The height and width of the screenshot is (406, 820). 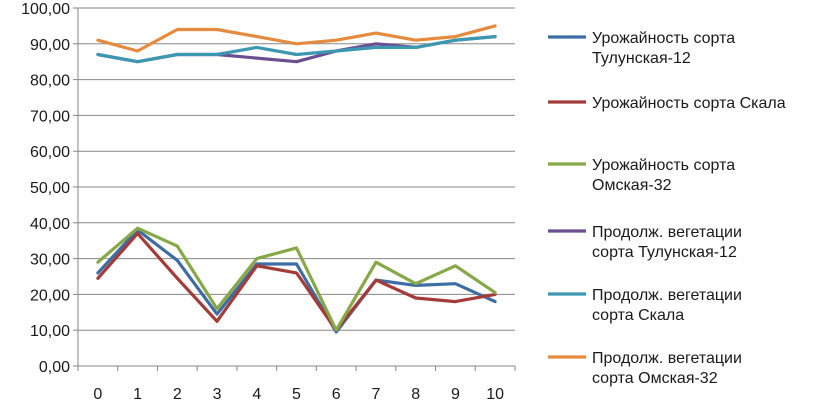 What do you see at coordinates (50, 295) in the screenshot?
I see `y-tick-label: 20,00` at bounding box center [50, 295].